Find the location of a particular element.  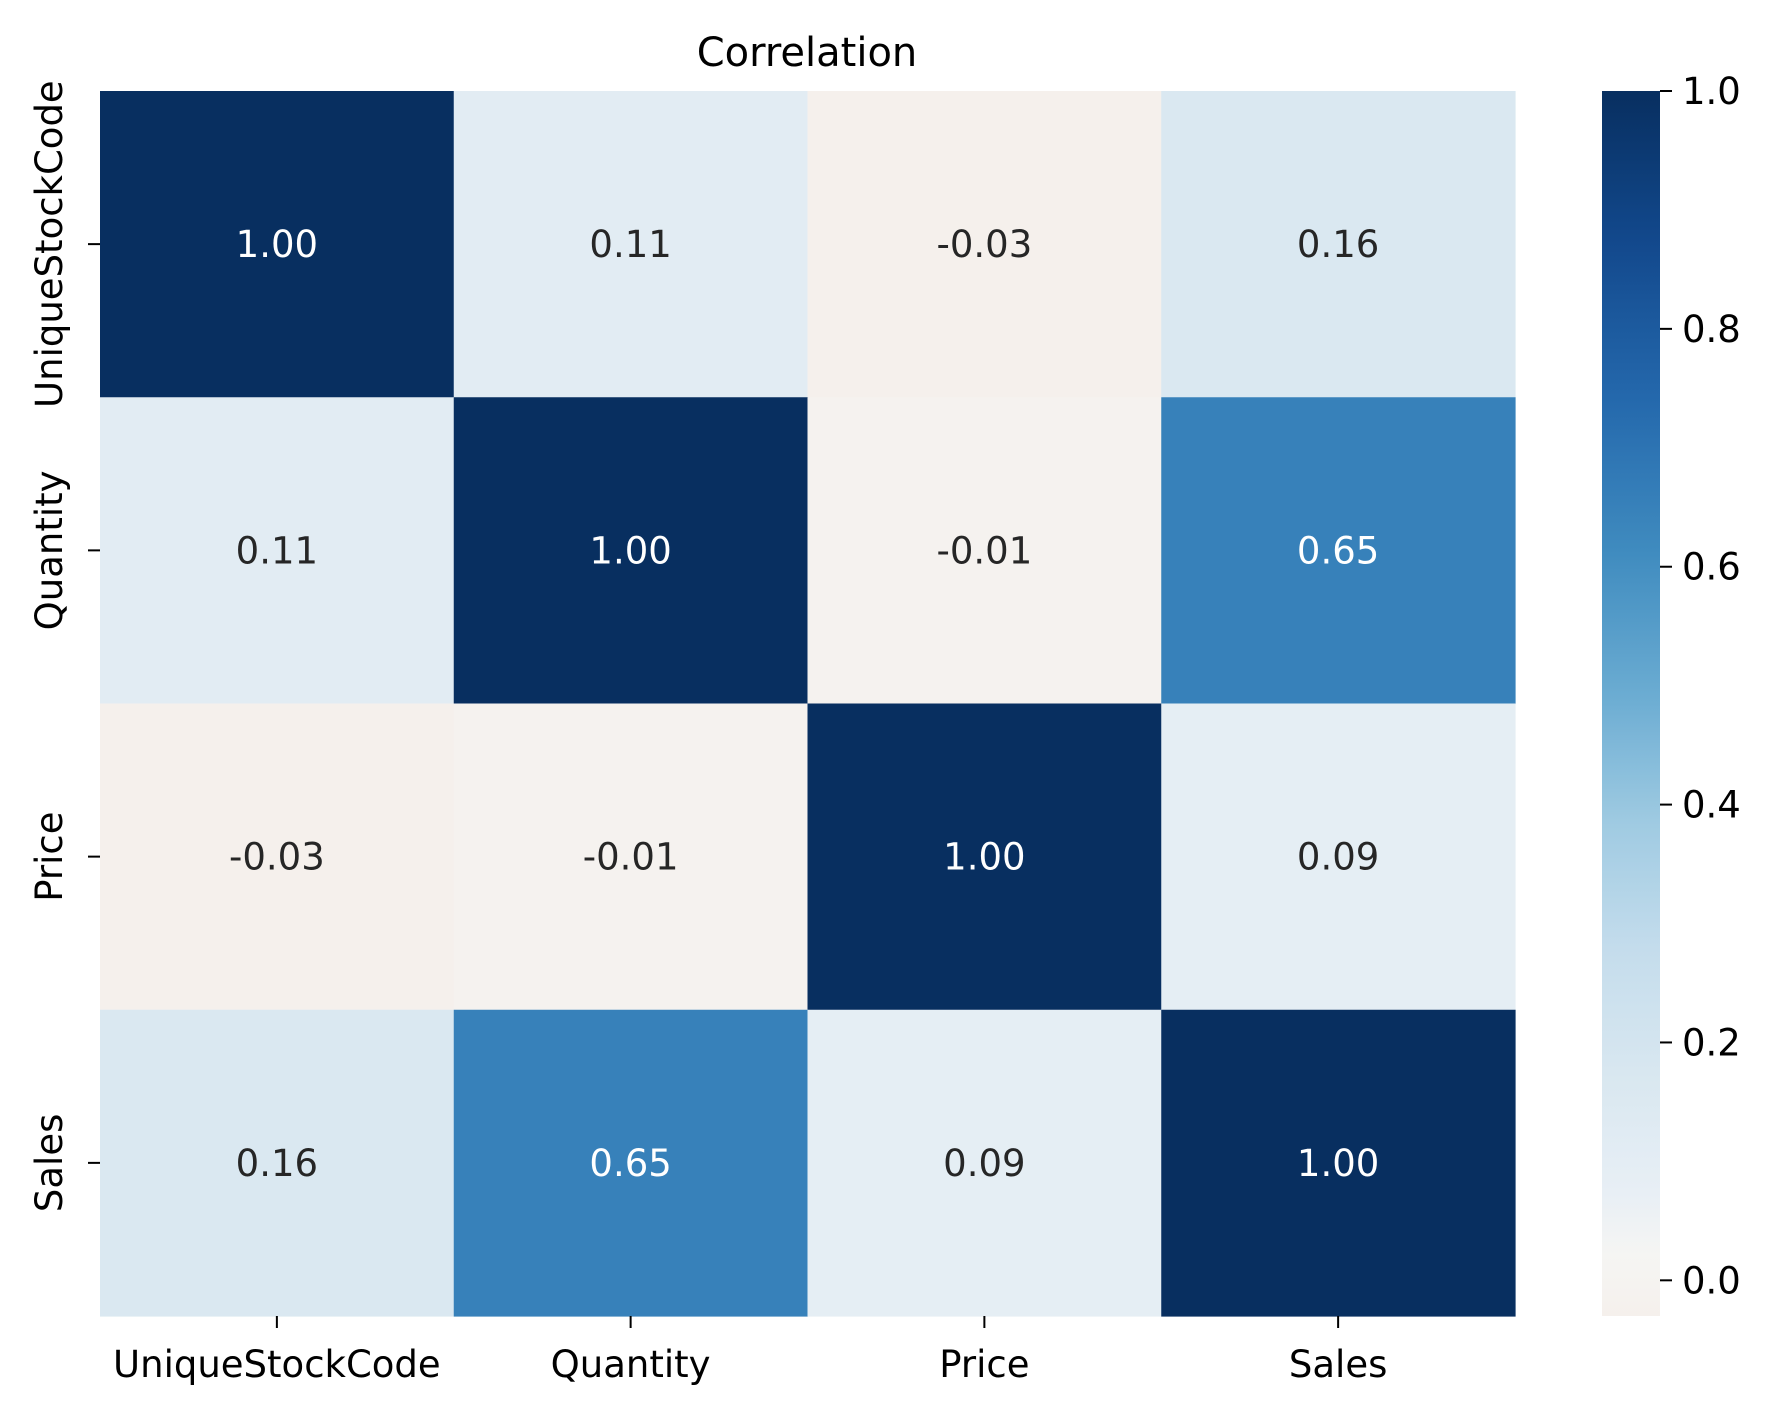

chart-title: Correlation is located at coordinates (807, 53).